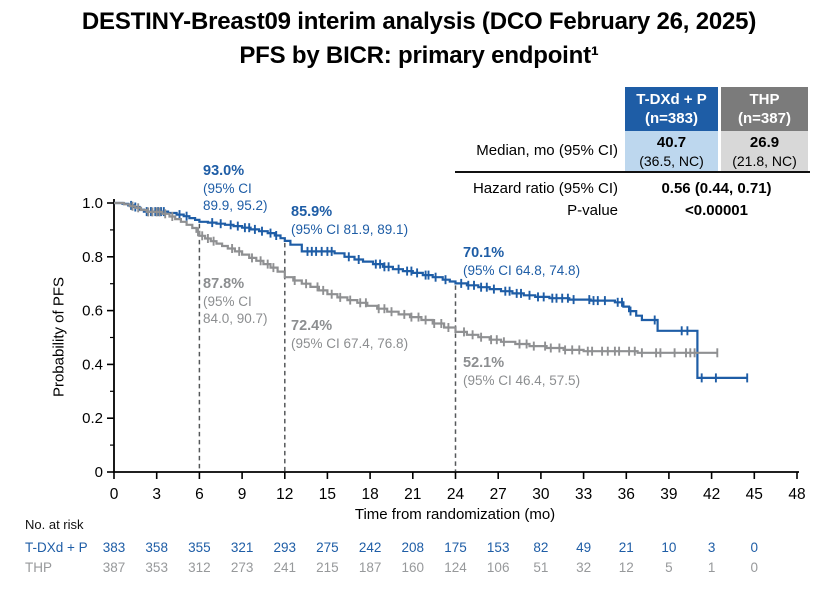 The width and height of the screenshot is (838, 590). Describe the element at coordinates (755, 547) in the screenshot. I see `risk-count-tdxd: 0` at that location.